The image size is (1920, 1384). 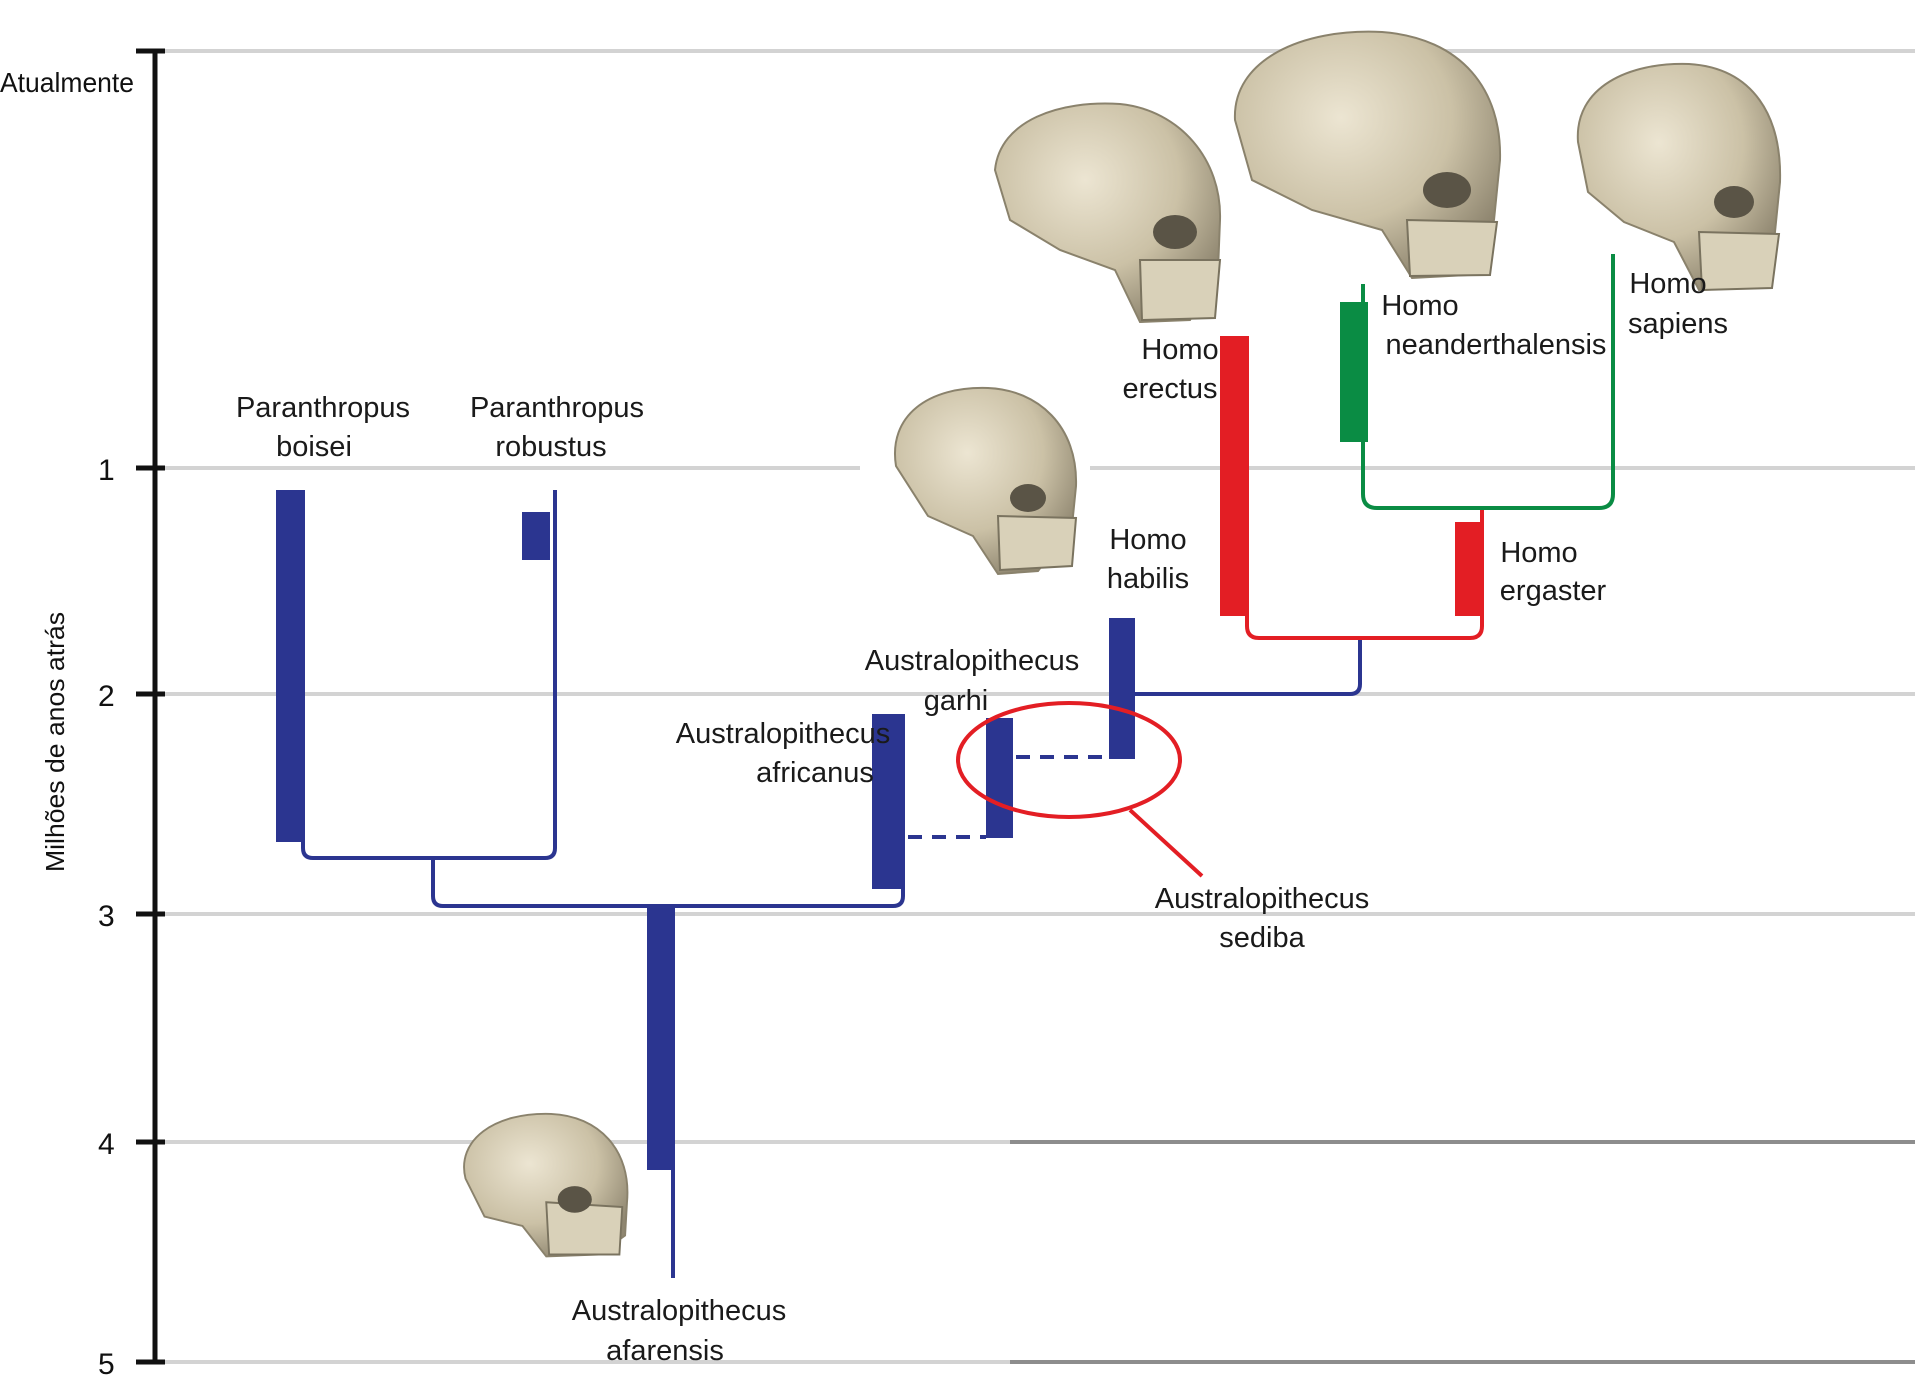 I want to click on label-a-garhi-2: garhi, so click(x=956, y=701).